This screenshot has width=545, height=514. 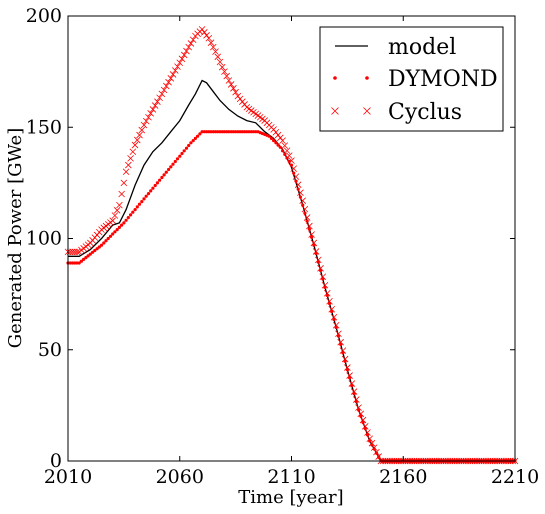 I want to click on legend-box, so click(x=411, y=79).